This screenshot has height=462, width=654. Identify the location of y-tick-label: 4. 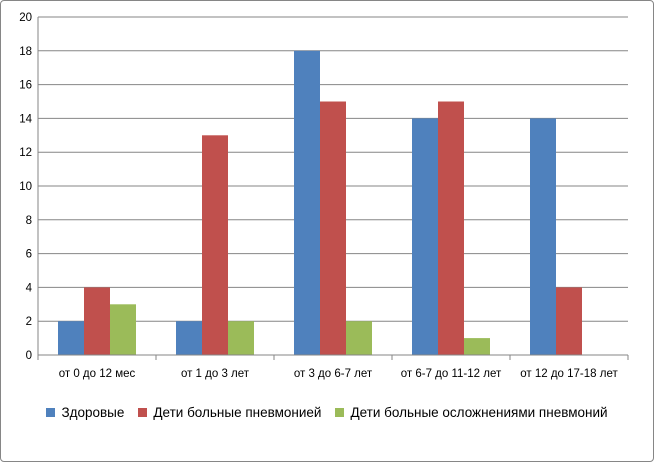
(29, 288).